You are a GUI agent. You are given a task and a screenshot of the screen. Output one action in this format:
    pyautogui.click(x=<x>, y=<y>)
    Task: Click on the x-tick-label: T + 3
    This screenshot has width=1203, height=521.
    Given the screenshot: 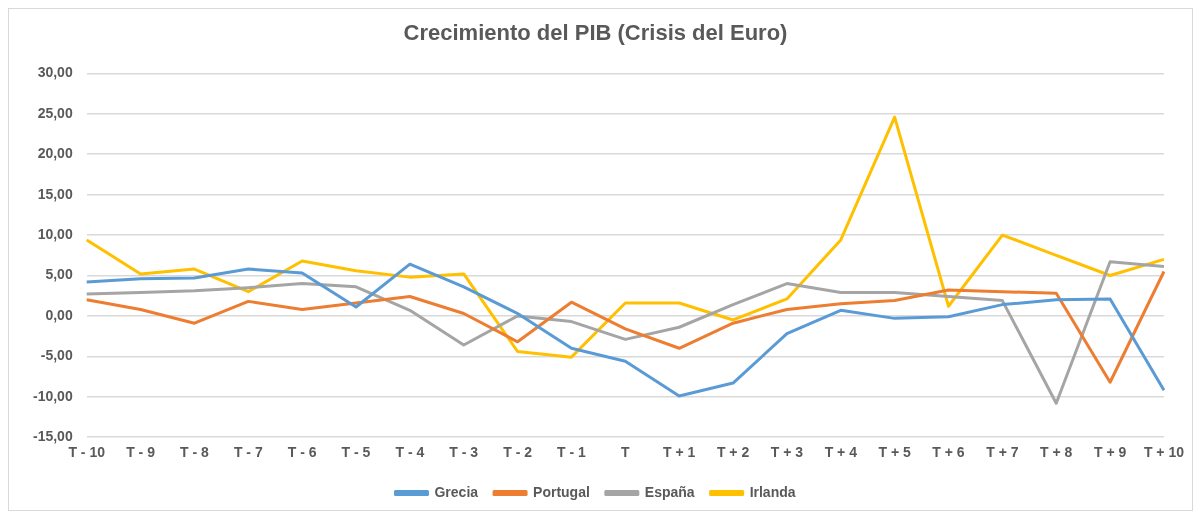 What is the action you would take?
    pyautogui.click(x=787, y=452)
    